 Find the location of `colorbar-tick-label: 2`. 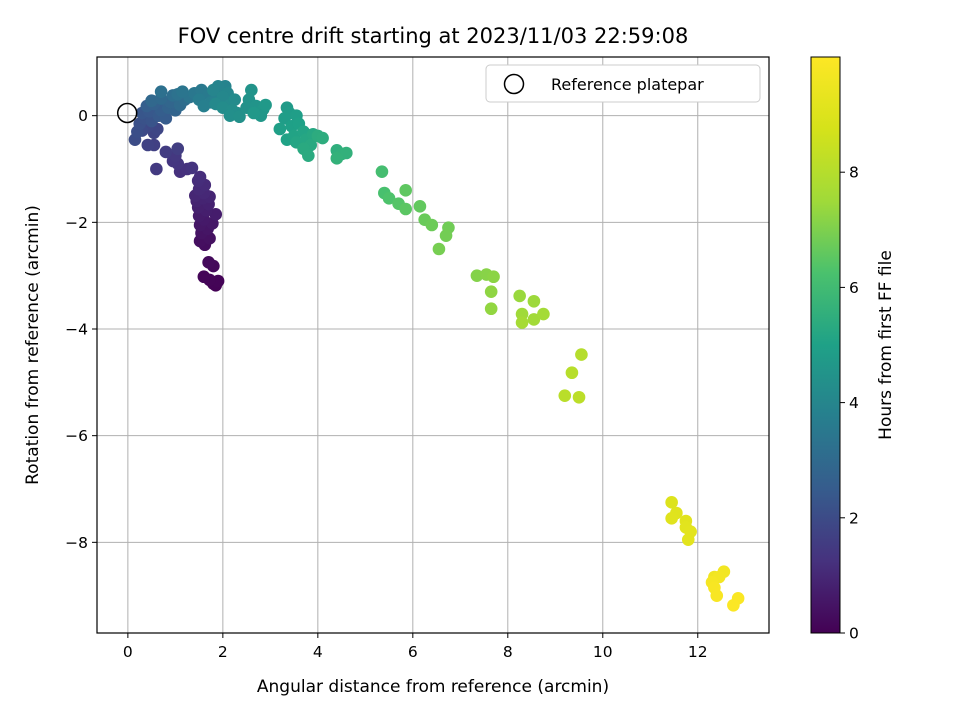

colorbar-tick-label: 2 is located at coordinates (854, 518).